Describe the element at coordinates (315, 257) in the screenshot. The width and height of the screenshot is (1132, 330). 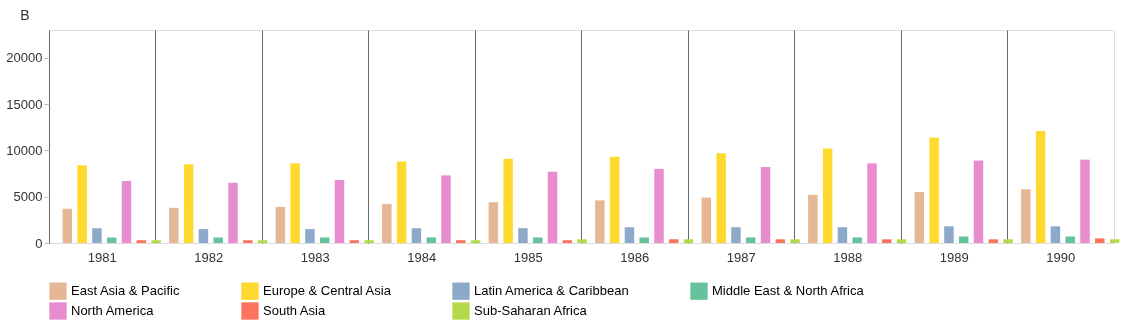
I see `x-tick-label: 1983` at that location.